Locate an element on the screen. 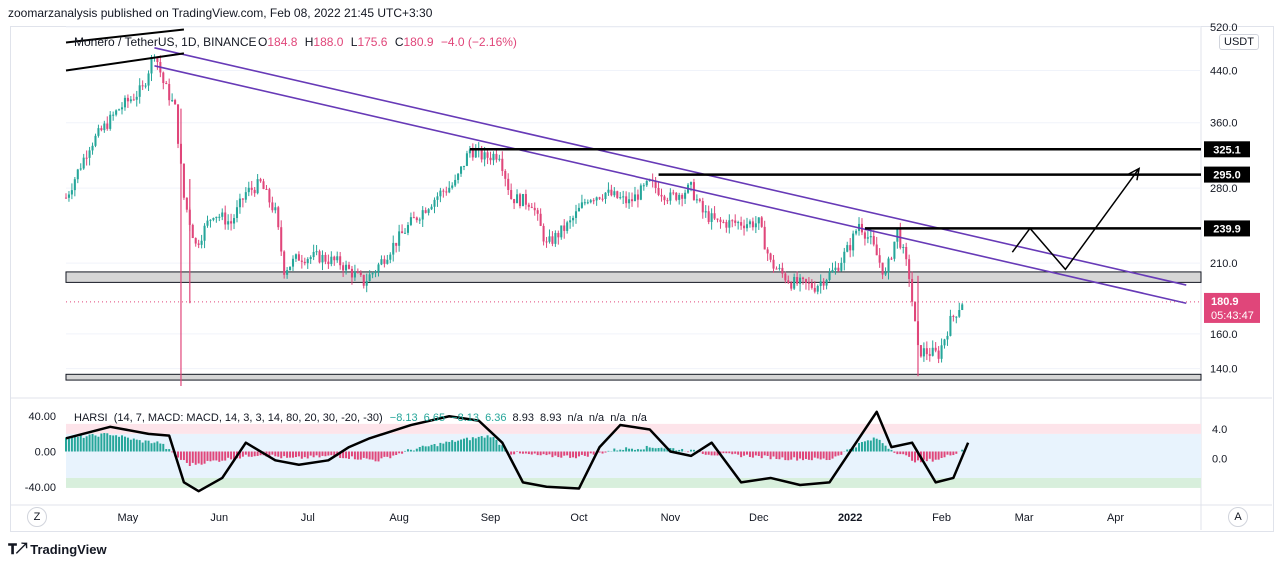 This screenshot has height=566, width=1280. x-tick-label: Jul is located at coordinates (308, 518).